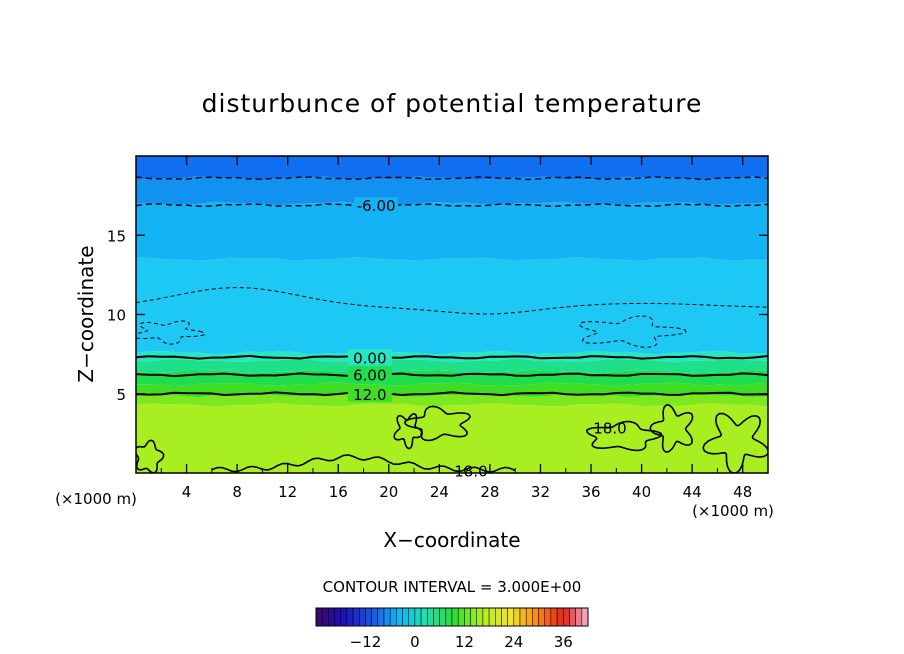 The image size is (904, 654). What do you see at coordinates (692, 492) in the screenshot?
I see `x-tick-label: 44` at bounding box center [692, 492].